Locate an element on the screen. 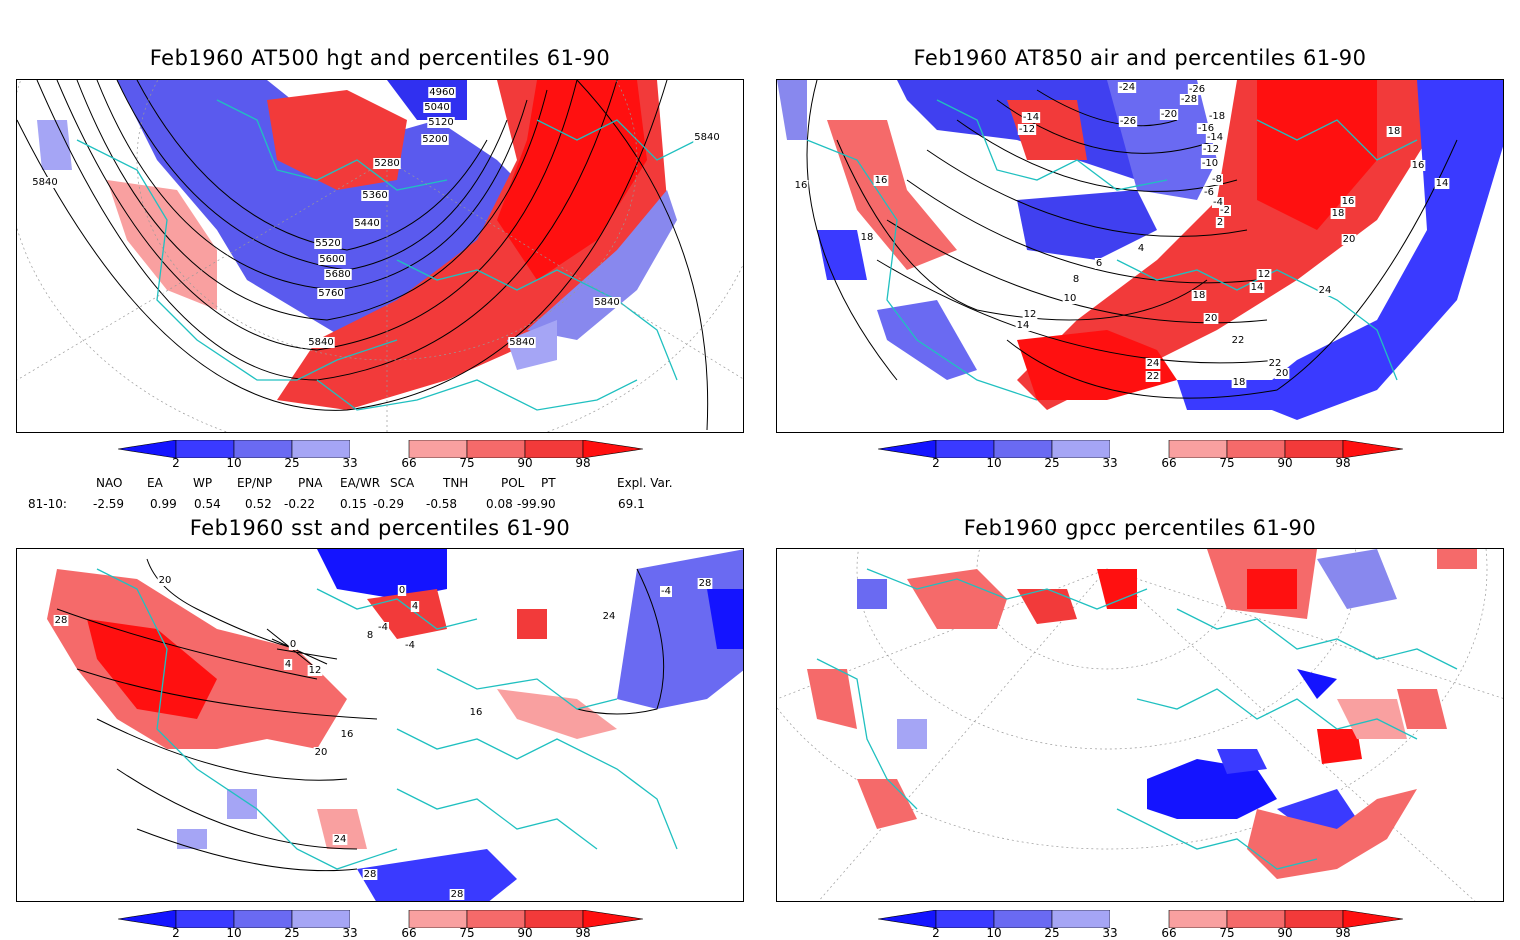 The height and width of the screenshot is (940, 1520). colorbar-label: 2 is located at coordinates (176, 463).